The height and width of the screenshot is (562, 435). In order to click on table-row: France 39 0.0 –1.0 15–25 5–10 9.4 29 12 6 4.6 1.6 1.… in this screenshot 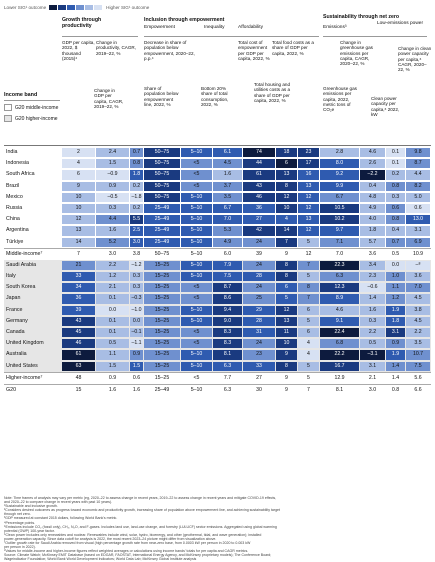, I will do `click(217, 310)`.